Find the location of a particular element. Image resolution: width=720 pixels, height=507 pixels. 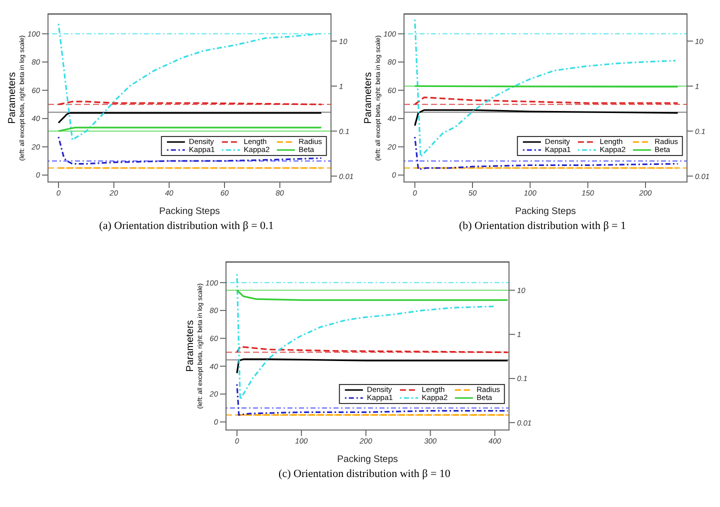

text: (c) Orientation distribution with β = 10 is located at coordinates (365, 474).